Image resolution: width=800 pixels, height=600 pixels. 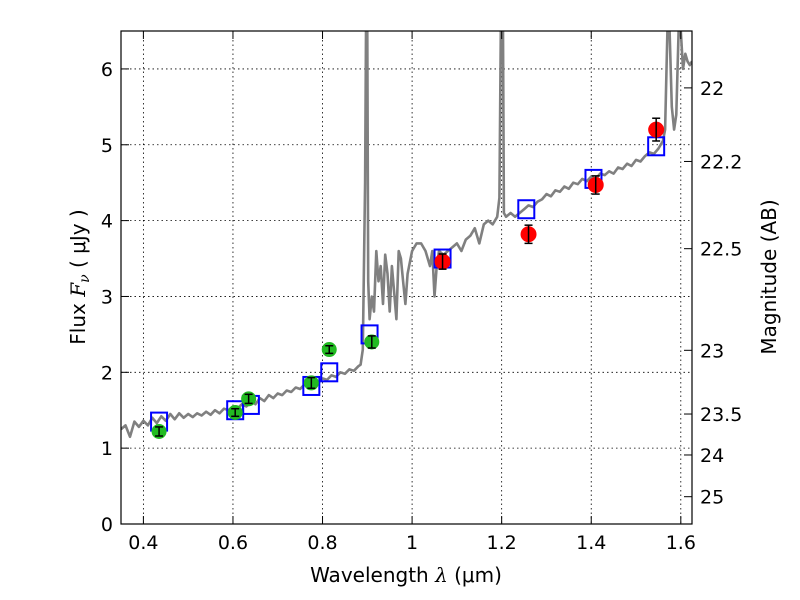 I want to click on x-tick-label: 0.4, so click(x=143, y=543).